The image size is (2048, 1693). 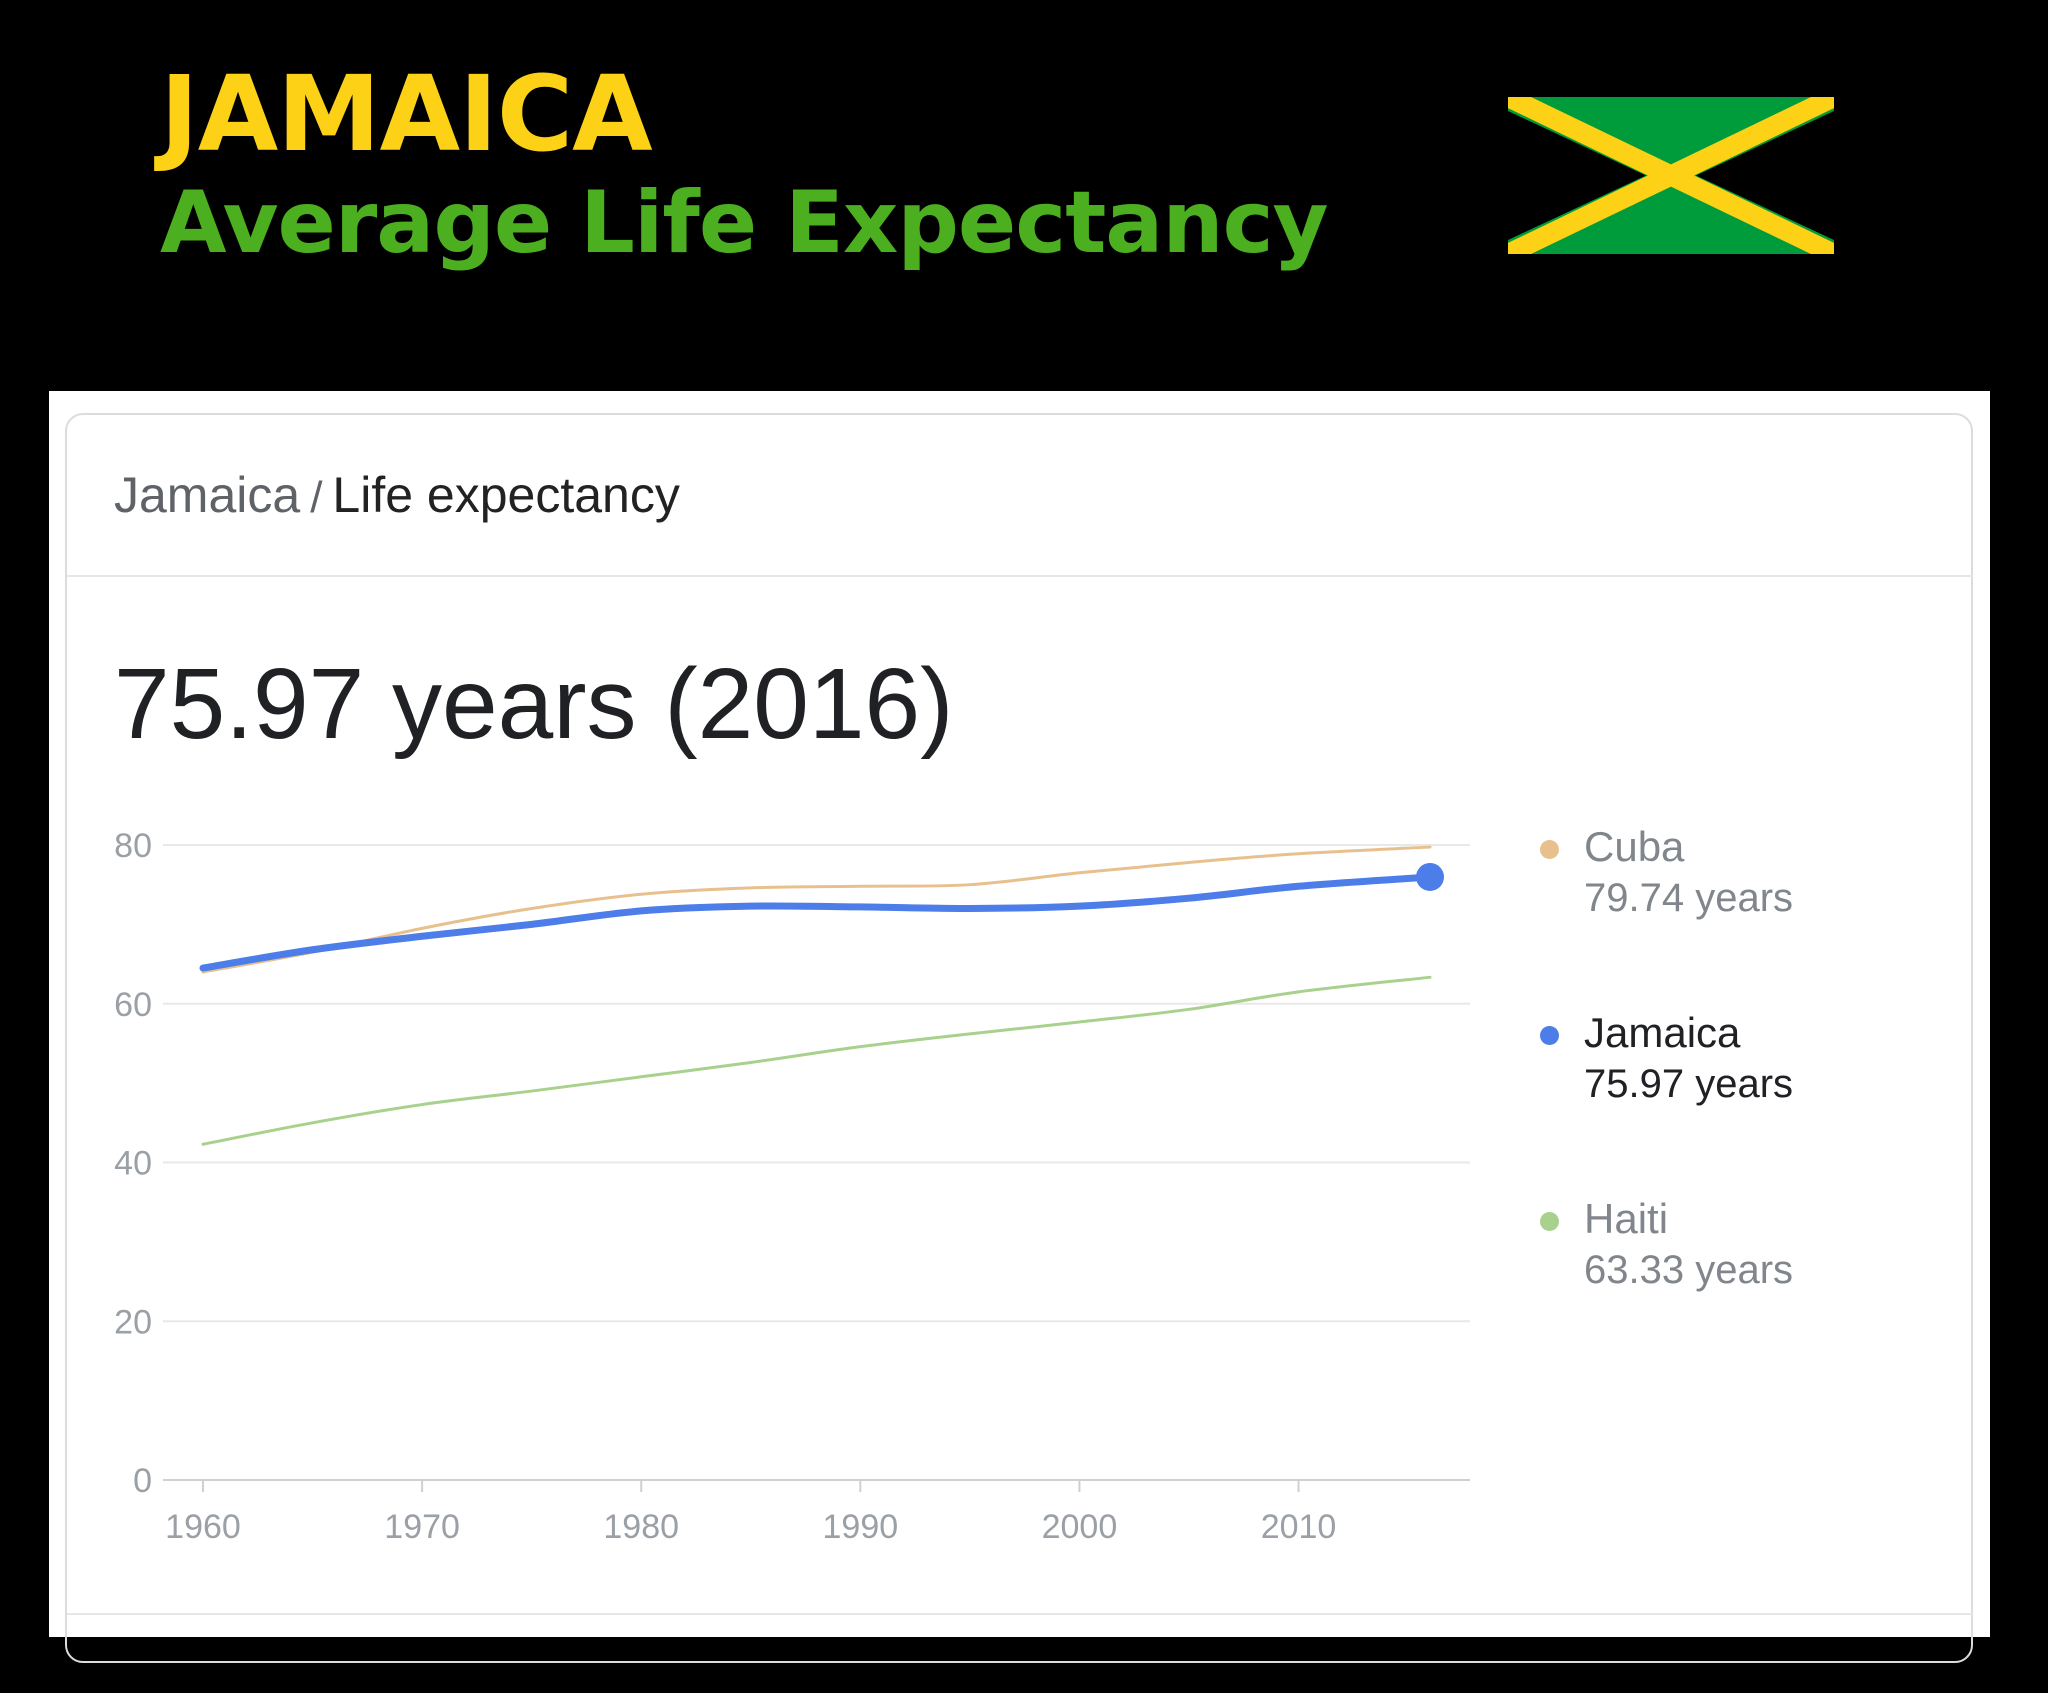 What do you see at coordinates (1577, 175) in the screenshot?
I see `flag-black-triangle-left` at bounding box center [1577, 175].